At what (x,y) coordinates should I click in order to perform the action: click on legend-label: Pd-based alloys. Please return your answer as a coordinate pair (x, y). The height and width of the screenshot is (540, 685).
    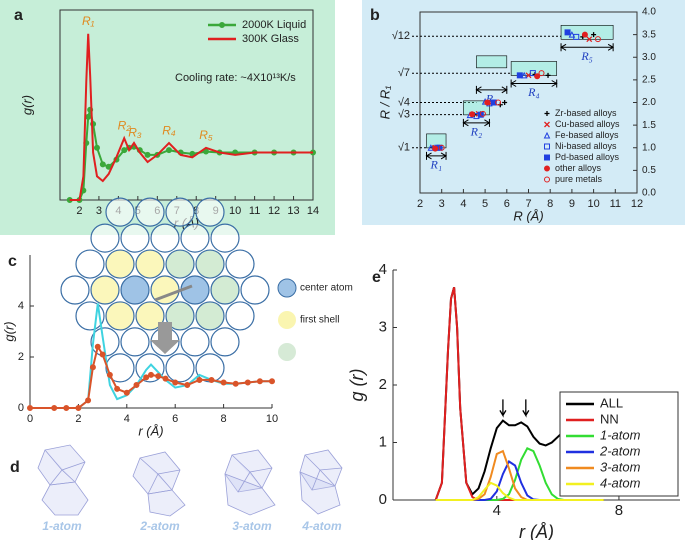
    Looking at the image, I should click on (587, 157).